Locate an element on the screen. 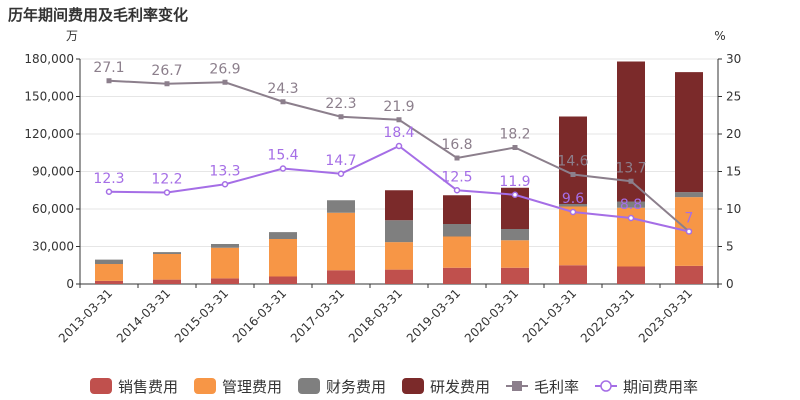 This screenshot has height=400, width=800. legend-item-研发费用: 研发费用 is located at coordinates (446, 387).